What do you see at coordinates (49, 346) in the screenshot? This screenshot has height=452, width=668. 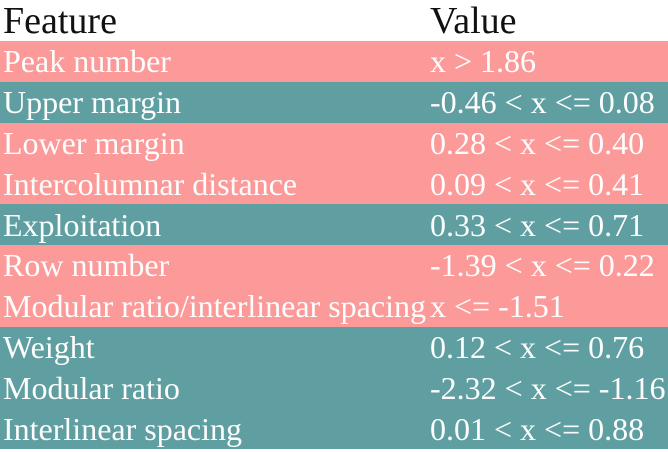 I see `feature-cell: Weight` at bounding box center [49, 346].